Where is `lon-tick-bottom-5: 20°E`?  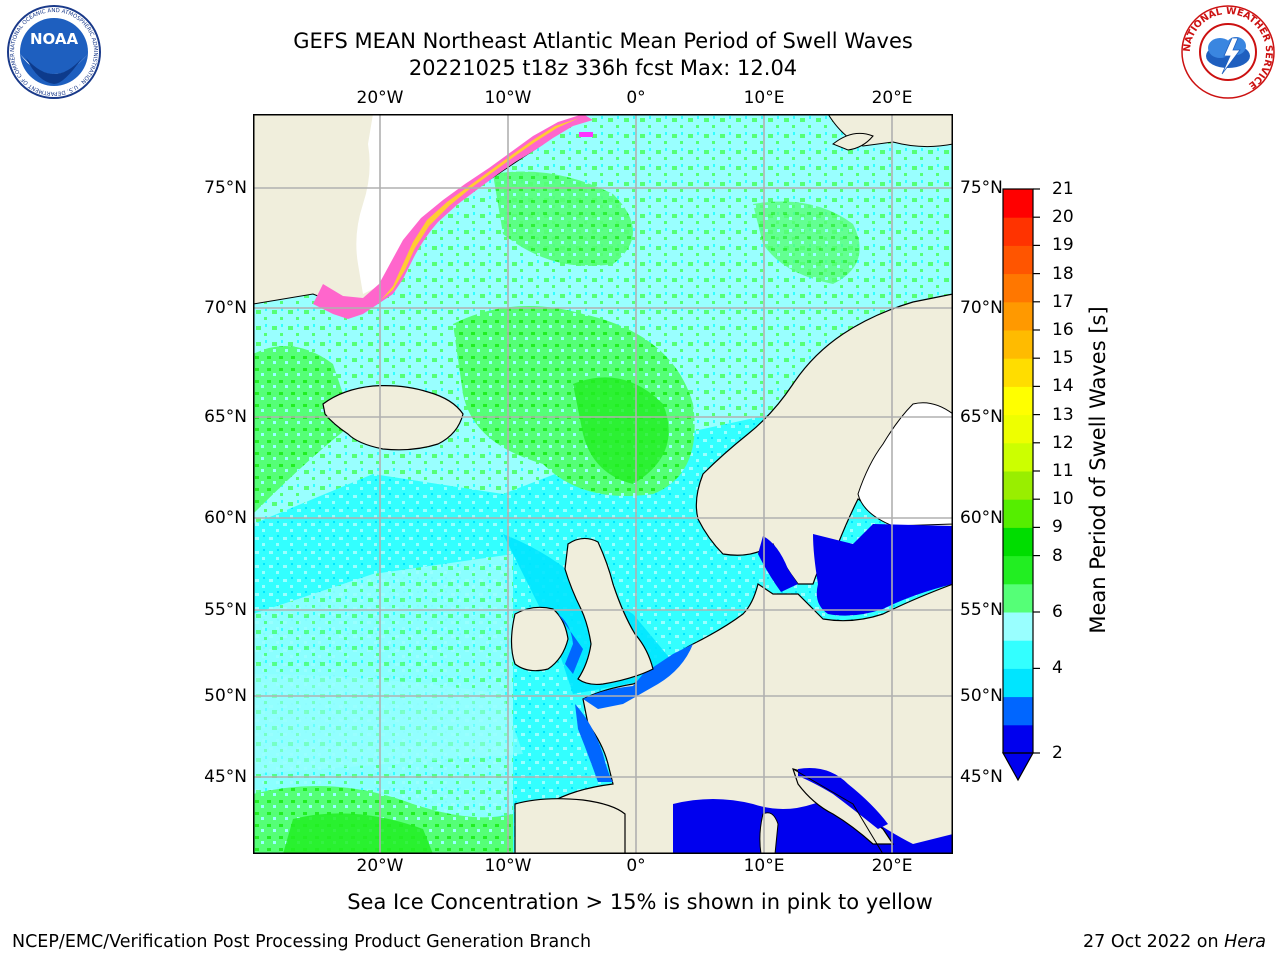
lon-tick-bottom-5: 20°E is located at coordinates (892, 866).